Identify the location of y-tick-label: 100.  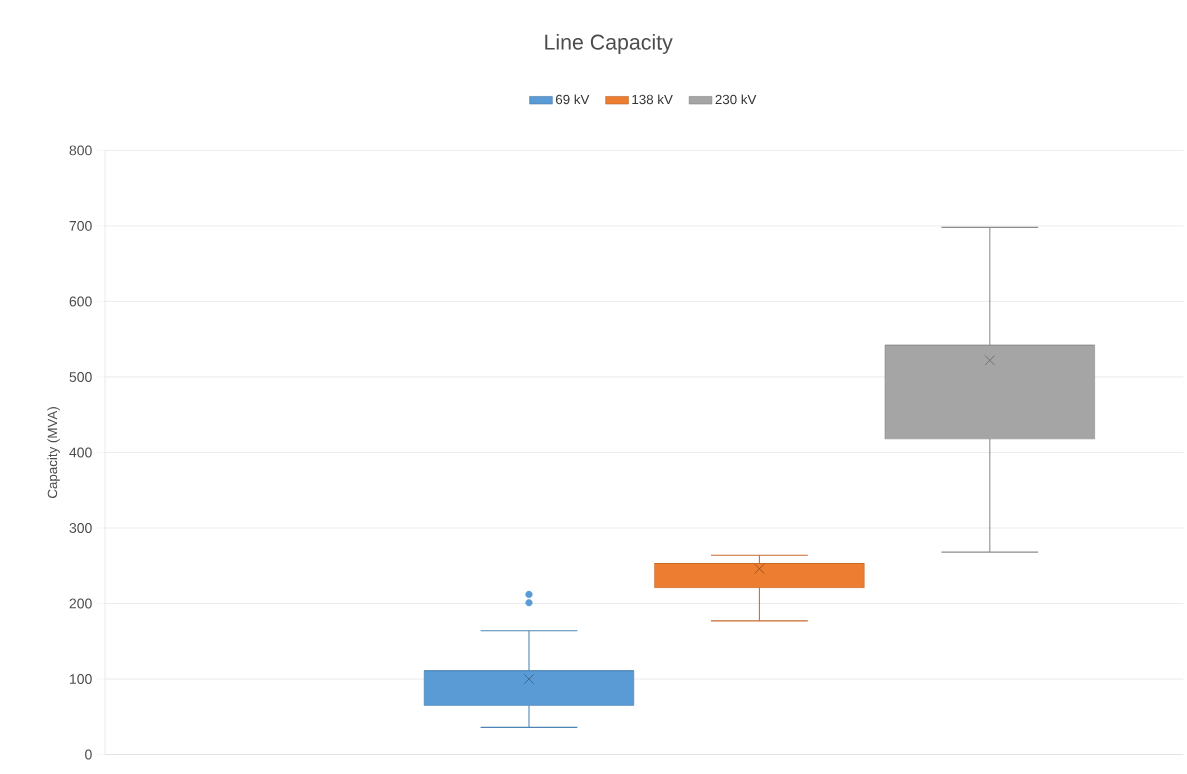
(81, 679).